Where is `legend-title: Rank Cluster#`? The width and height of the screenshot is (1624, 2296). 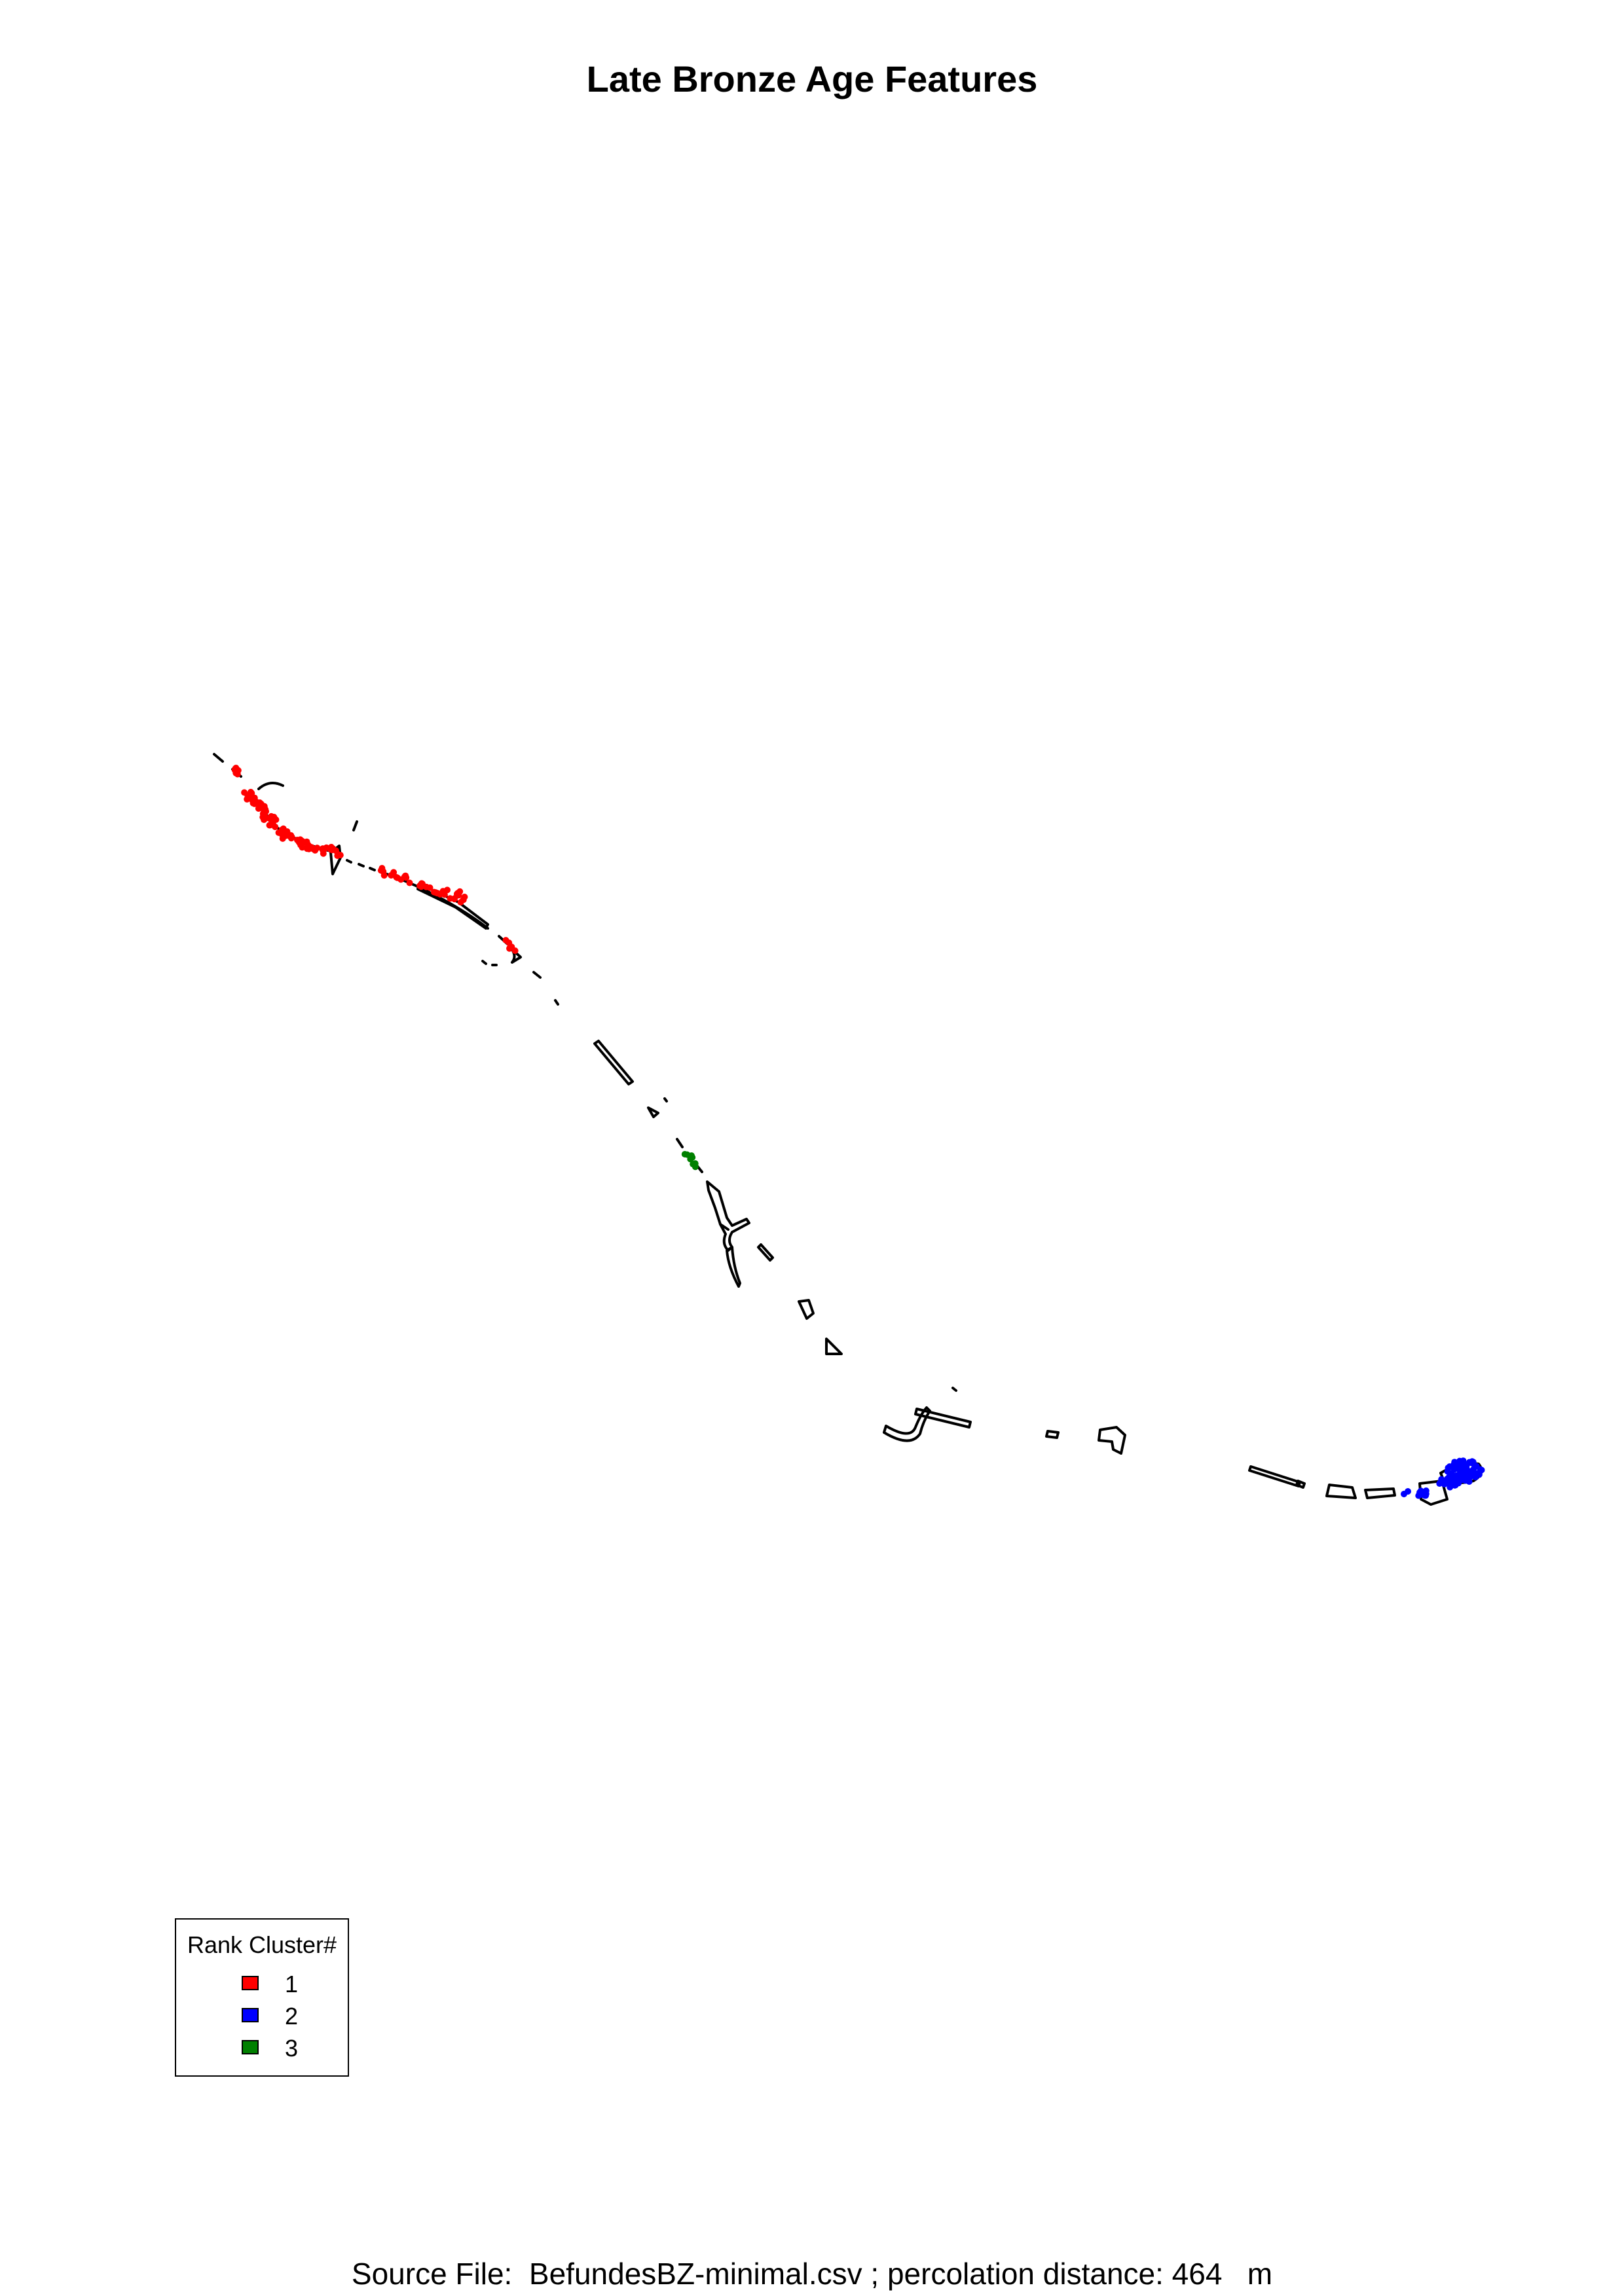
legend-title: Rank Cluster# is located at coordinates (262, 1944).